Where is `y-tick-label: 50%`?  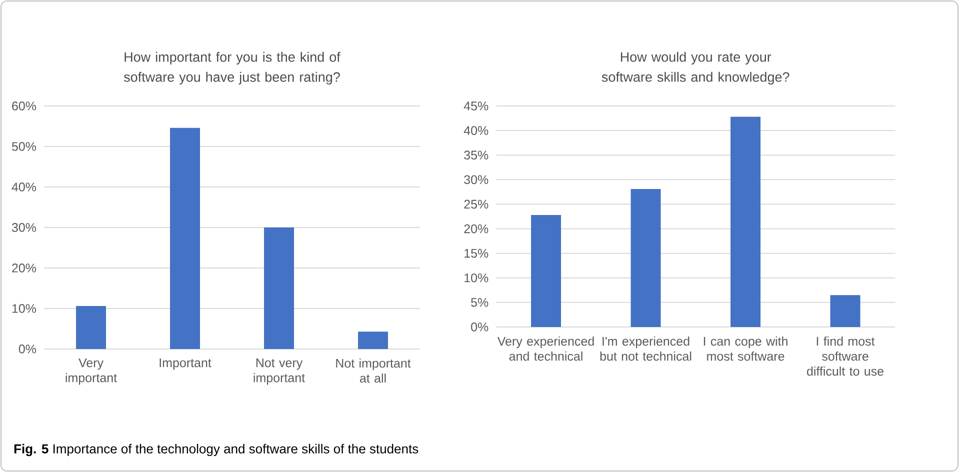 y-tick-label: 50% is located at coordinates (24, 146).